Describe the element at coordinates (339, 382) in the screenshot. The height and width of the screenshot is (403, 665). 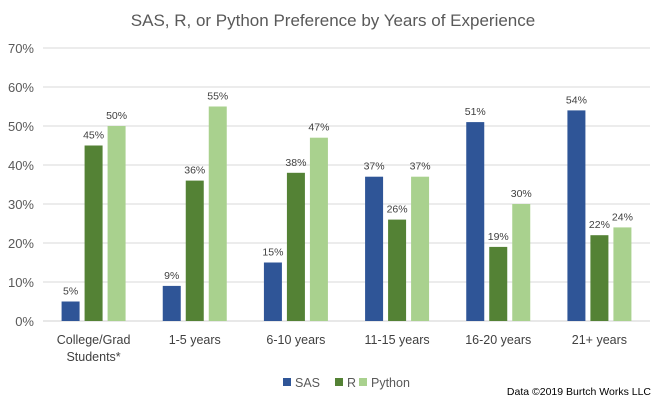
I see `legend-swatch-r` at that location.